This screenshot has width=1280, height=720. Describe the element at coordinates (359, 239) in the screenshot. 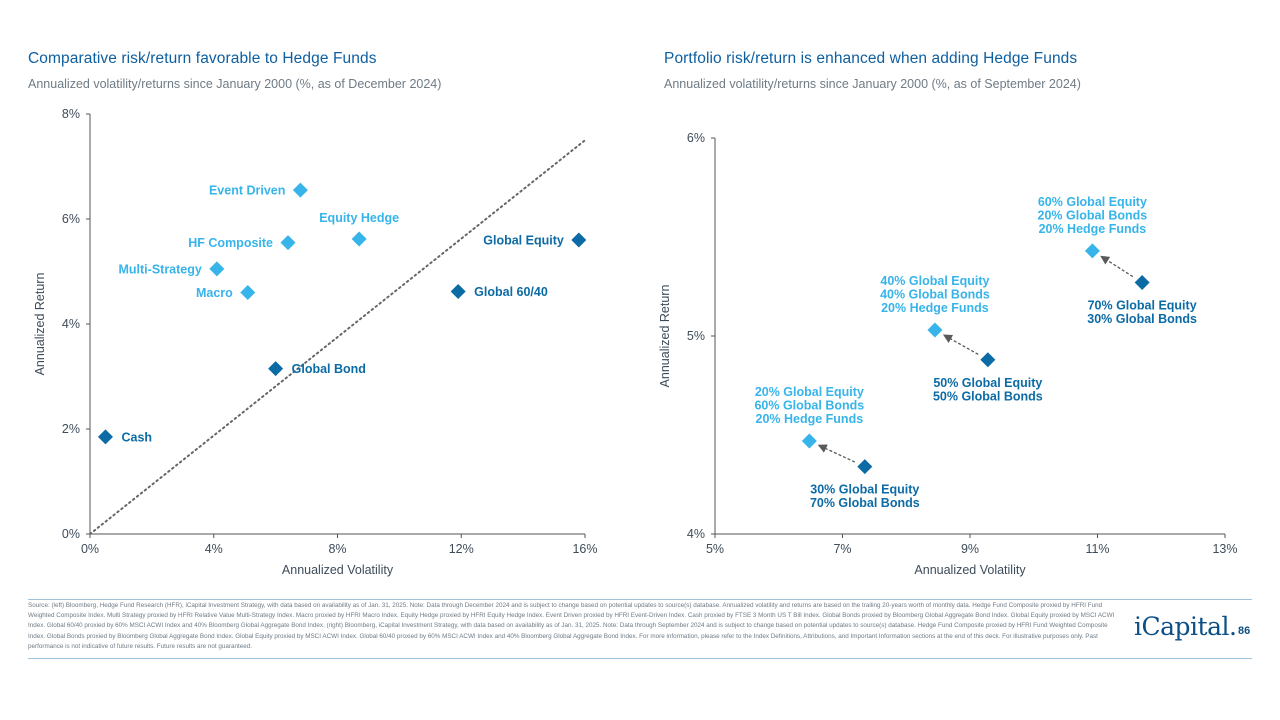

I see `point-equity-hedge` at that location.